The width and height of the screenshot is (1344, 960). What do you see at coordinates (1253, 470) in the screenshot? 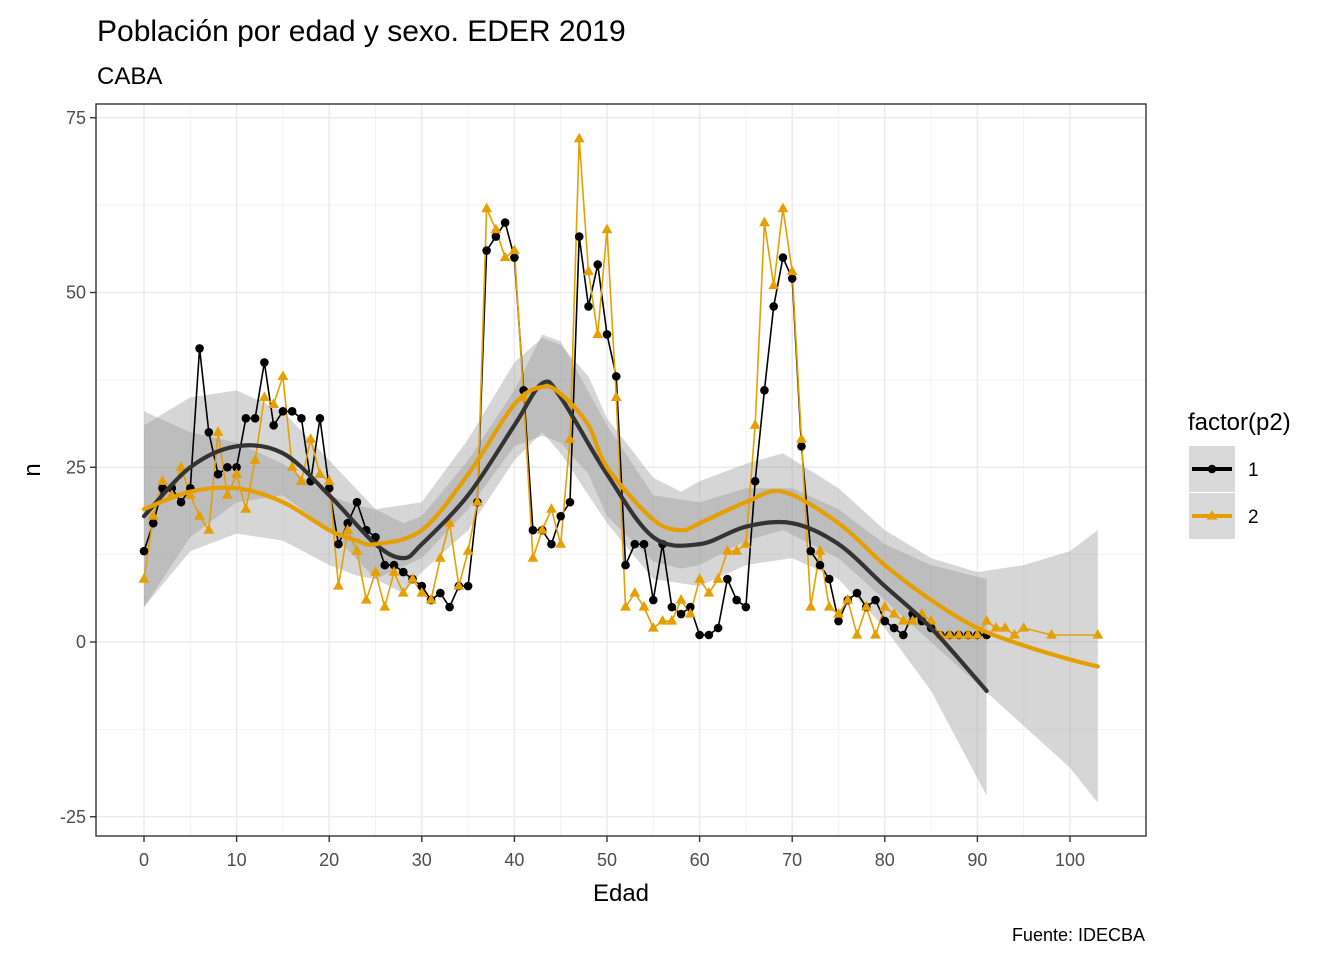
I see `legend-label-1: 1` at bounding box center [1253, 470].